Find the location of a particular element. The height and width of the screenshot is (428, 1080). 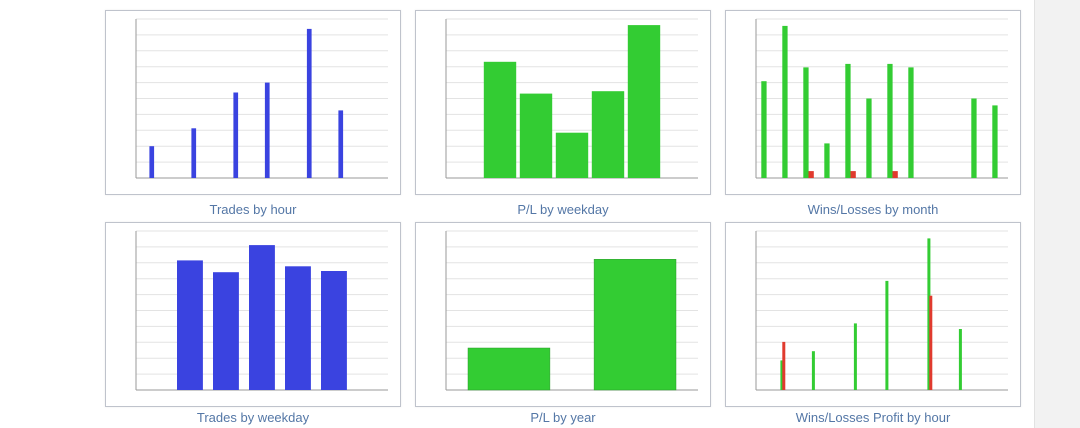

chart-trades-by-hour is located at coordinates (261, 98).